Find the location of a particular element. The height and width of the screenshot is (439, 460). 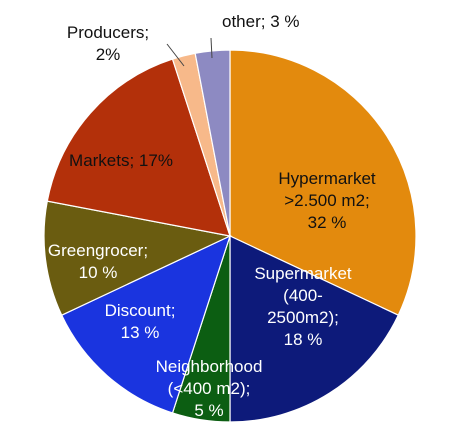

data-label-line: Producers; is located at coordinates (108, 32).